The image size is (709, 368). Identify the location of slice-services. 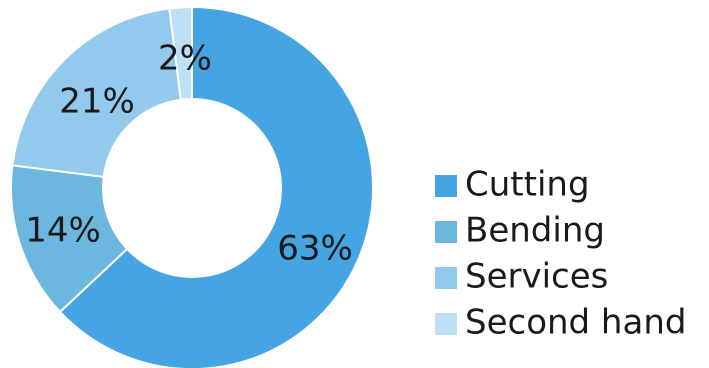
(96, 92).